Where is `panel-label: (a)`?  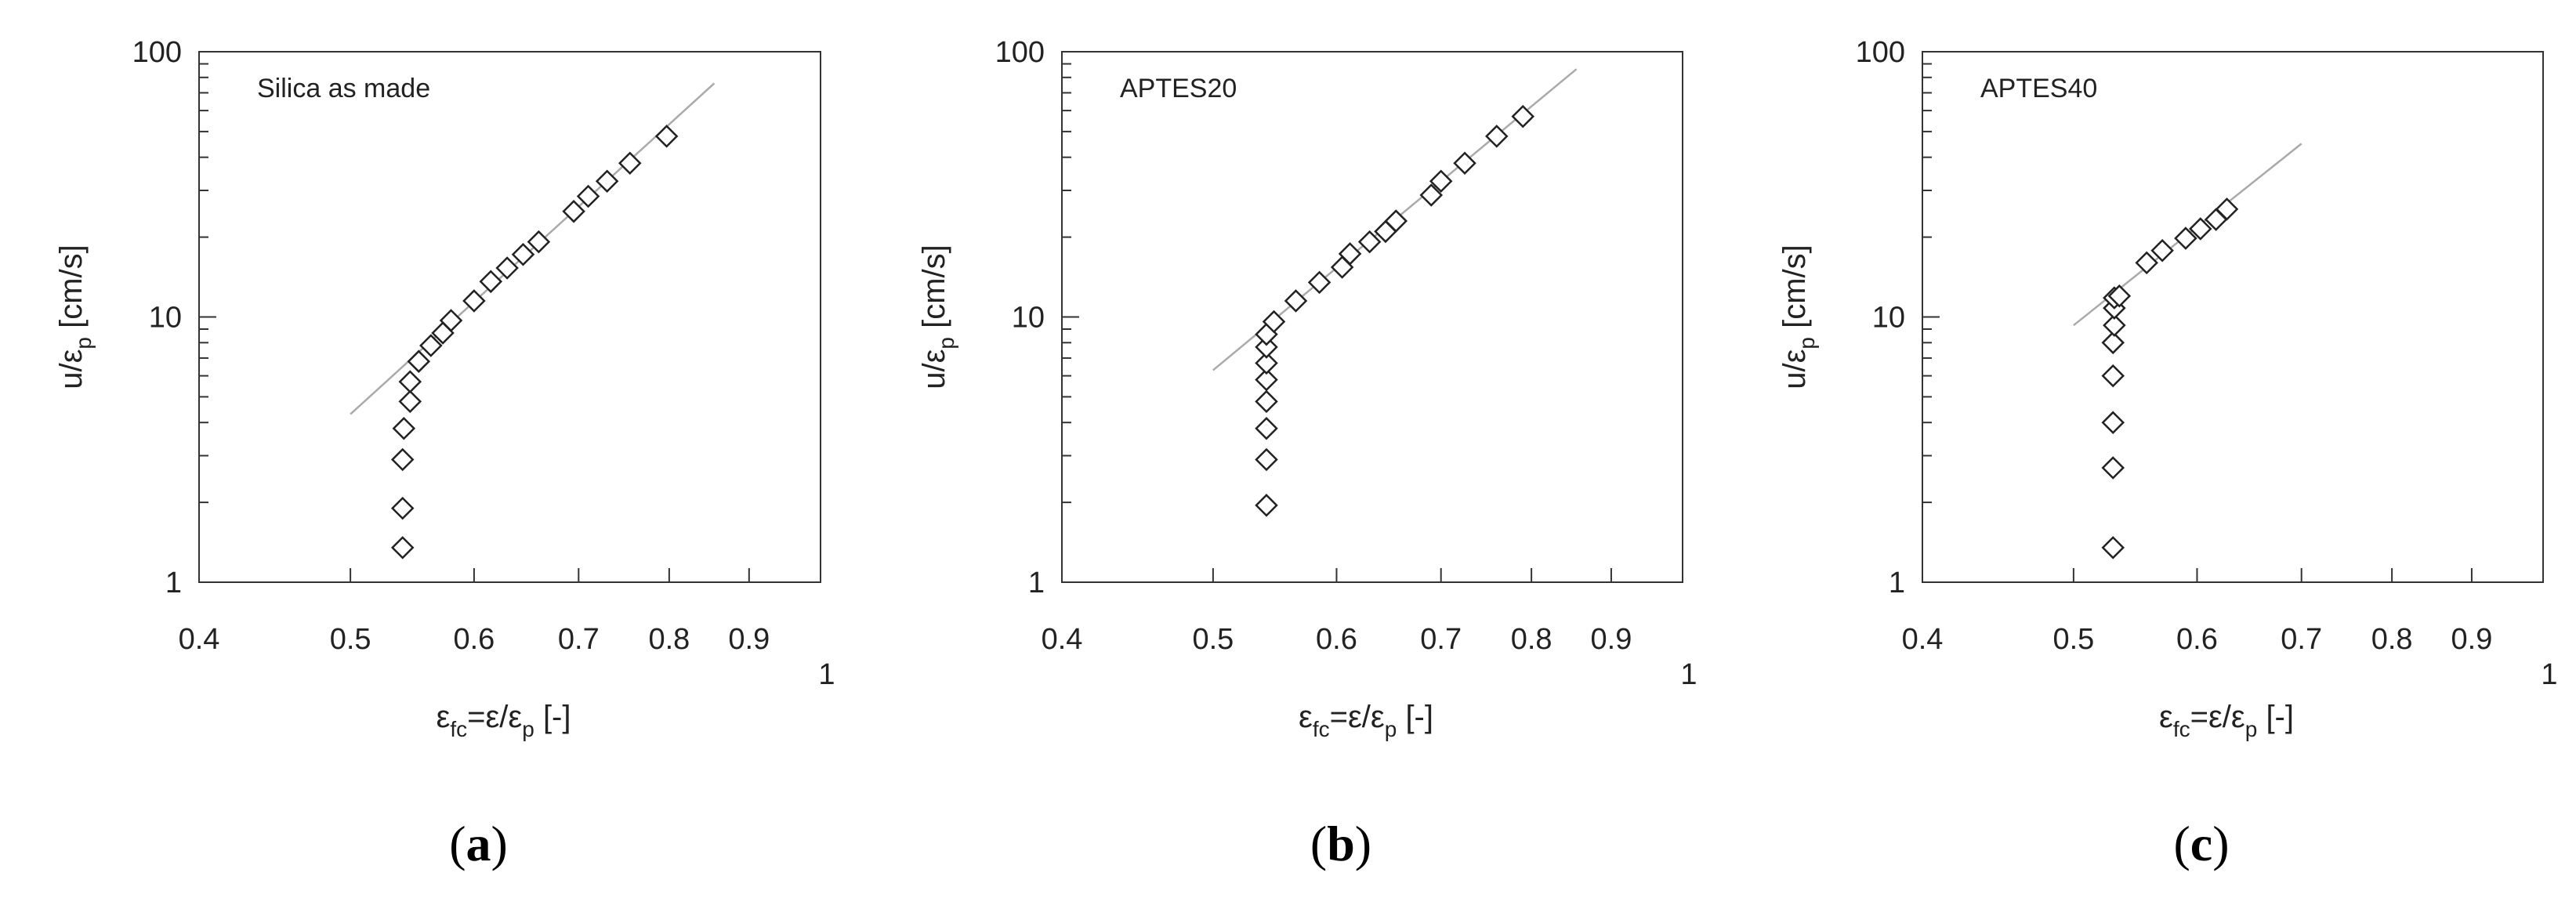
panel-label: (a) is located at coordinates (478, 843).